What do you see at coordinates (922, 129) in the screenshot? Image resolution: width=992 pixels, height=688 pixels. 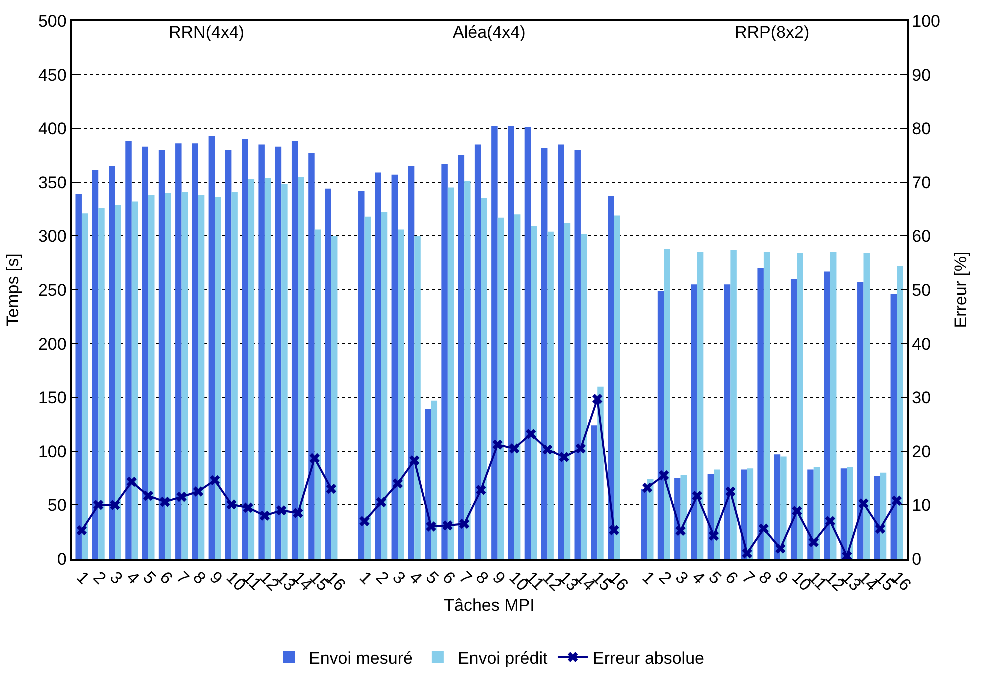 I see `y2-tick-label: 80` at bounding box center [922, 129].